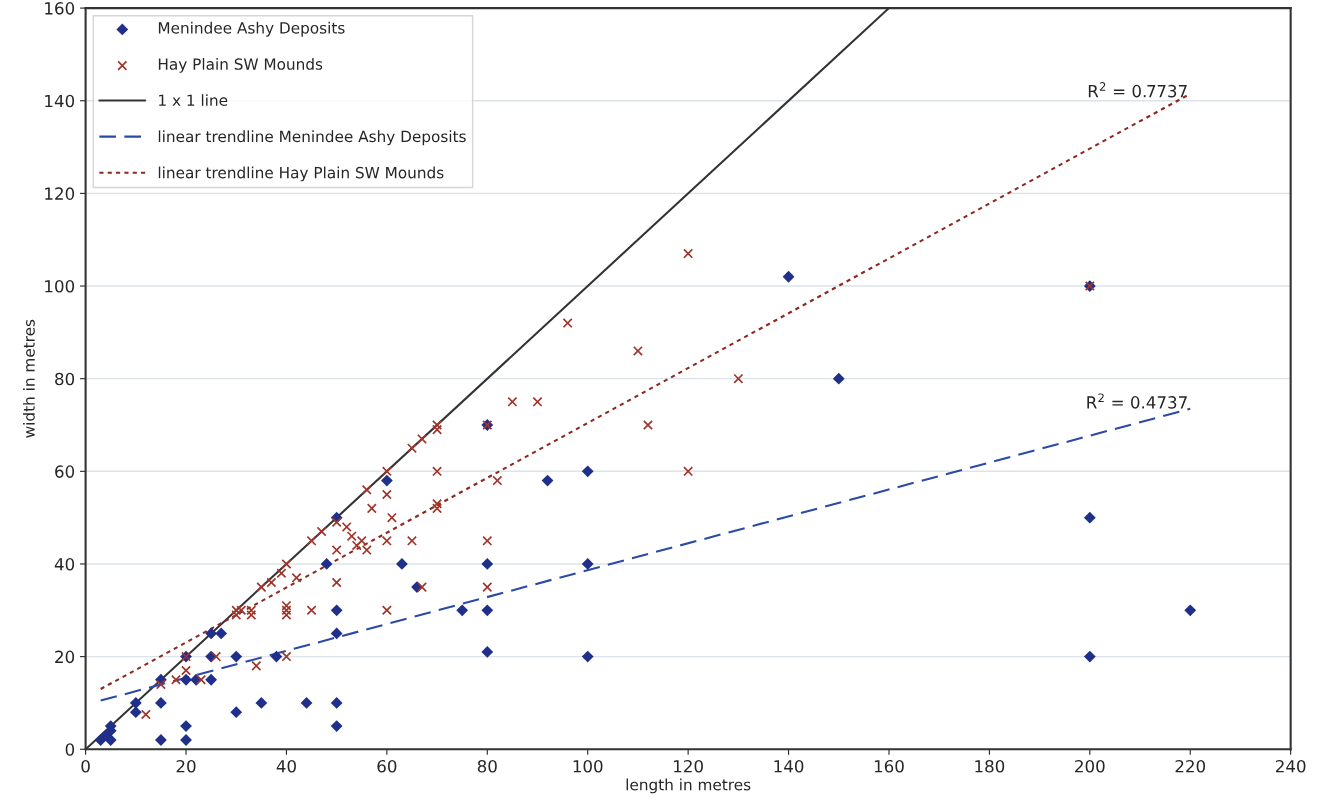 This screenshot has width=1317, height=810. Describe the element at coordinates (70, 749) in the screenshot. I see `y-tick-label: 0` at that location.